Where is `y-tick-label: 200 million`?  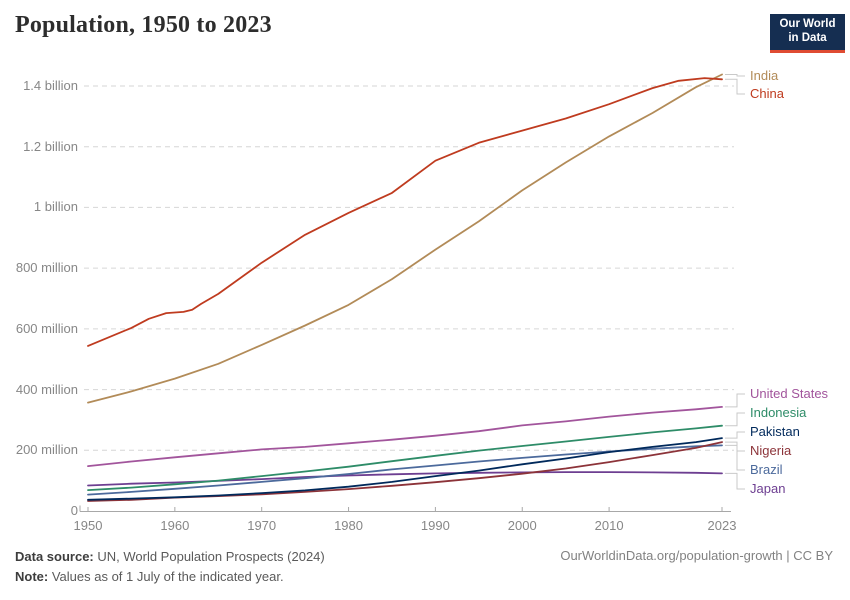 y-tick-label: 200 million is located at coordinates (46, 450).